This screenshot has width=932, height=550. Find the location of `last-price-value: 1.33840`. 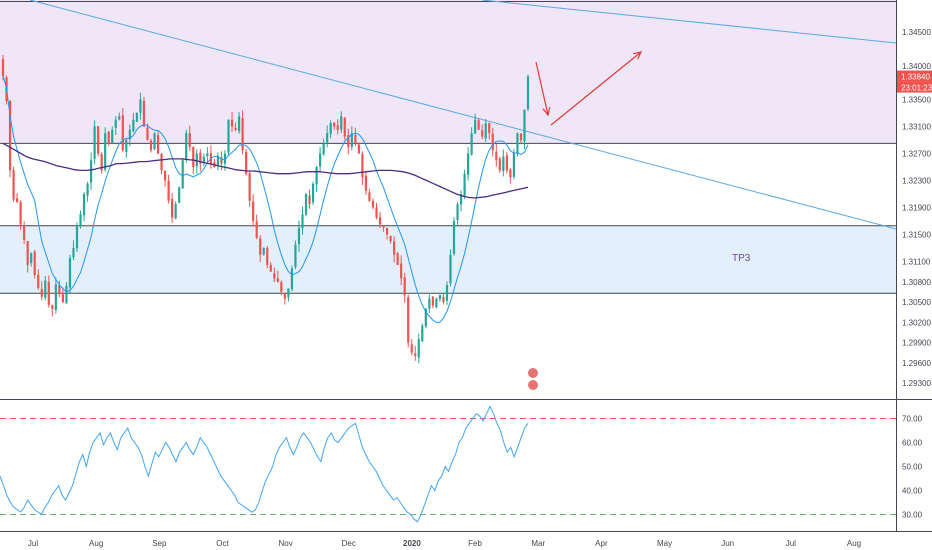

last-price-value: 1.33840 is located at coordinates (915, 77).